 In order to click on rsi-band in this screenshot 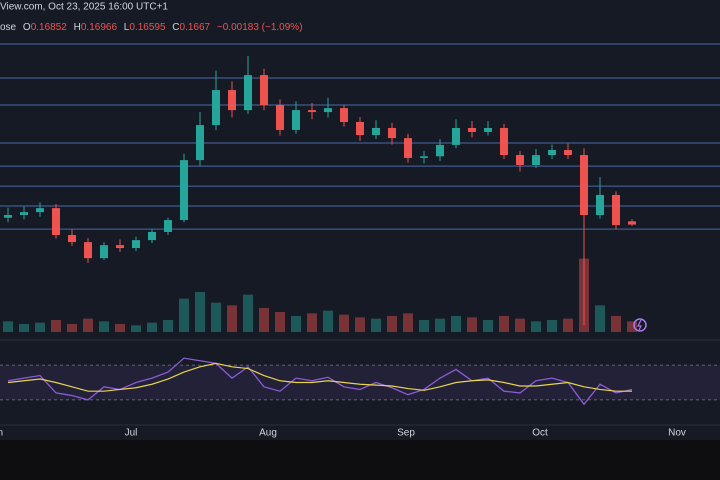, I will do `click(360, 382)`.